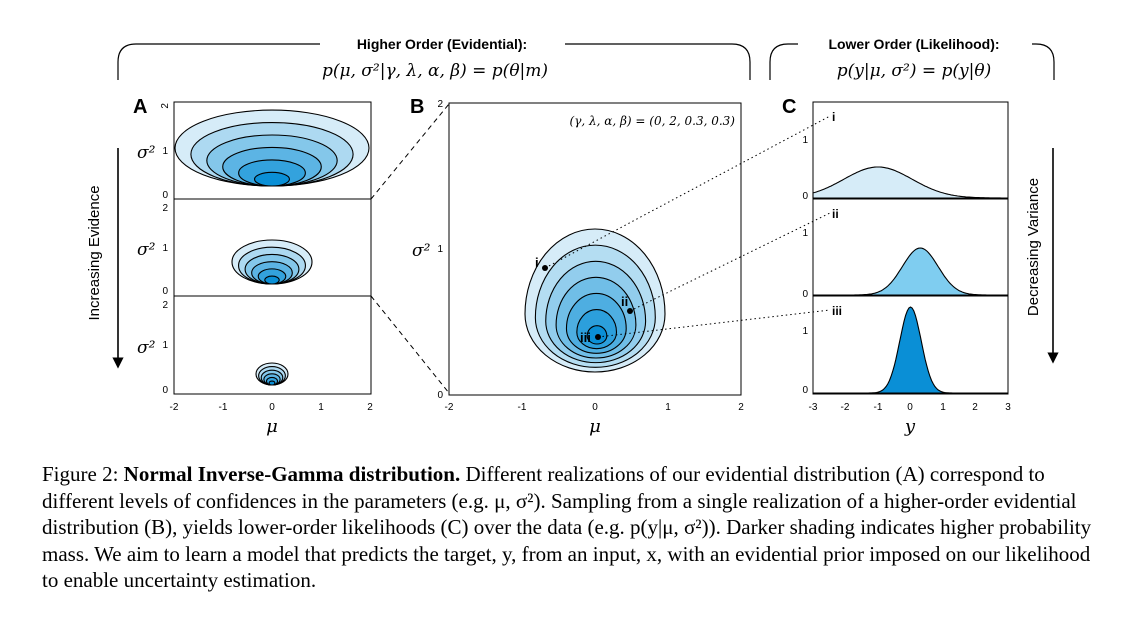 This screenshot has width=1139, height=631. I want to click on likelihood-label-iii: iii, so click(837, 311).